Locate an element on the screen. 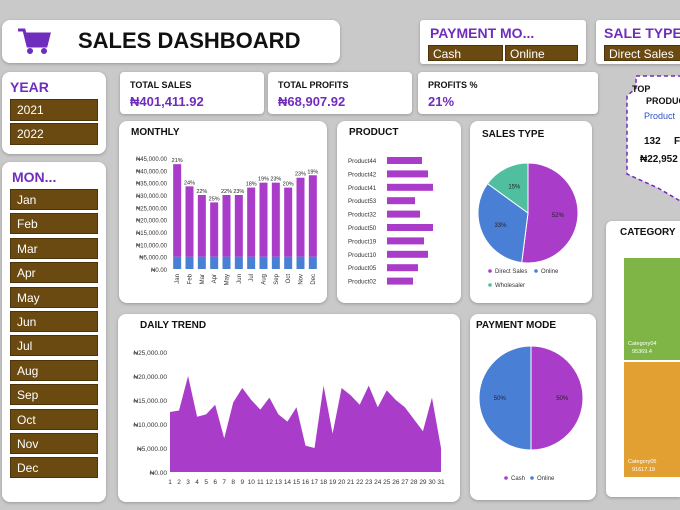 This screenshot has height=510, width=680. monthly-data-label: 25% is located at coordinates (214, 199).